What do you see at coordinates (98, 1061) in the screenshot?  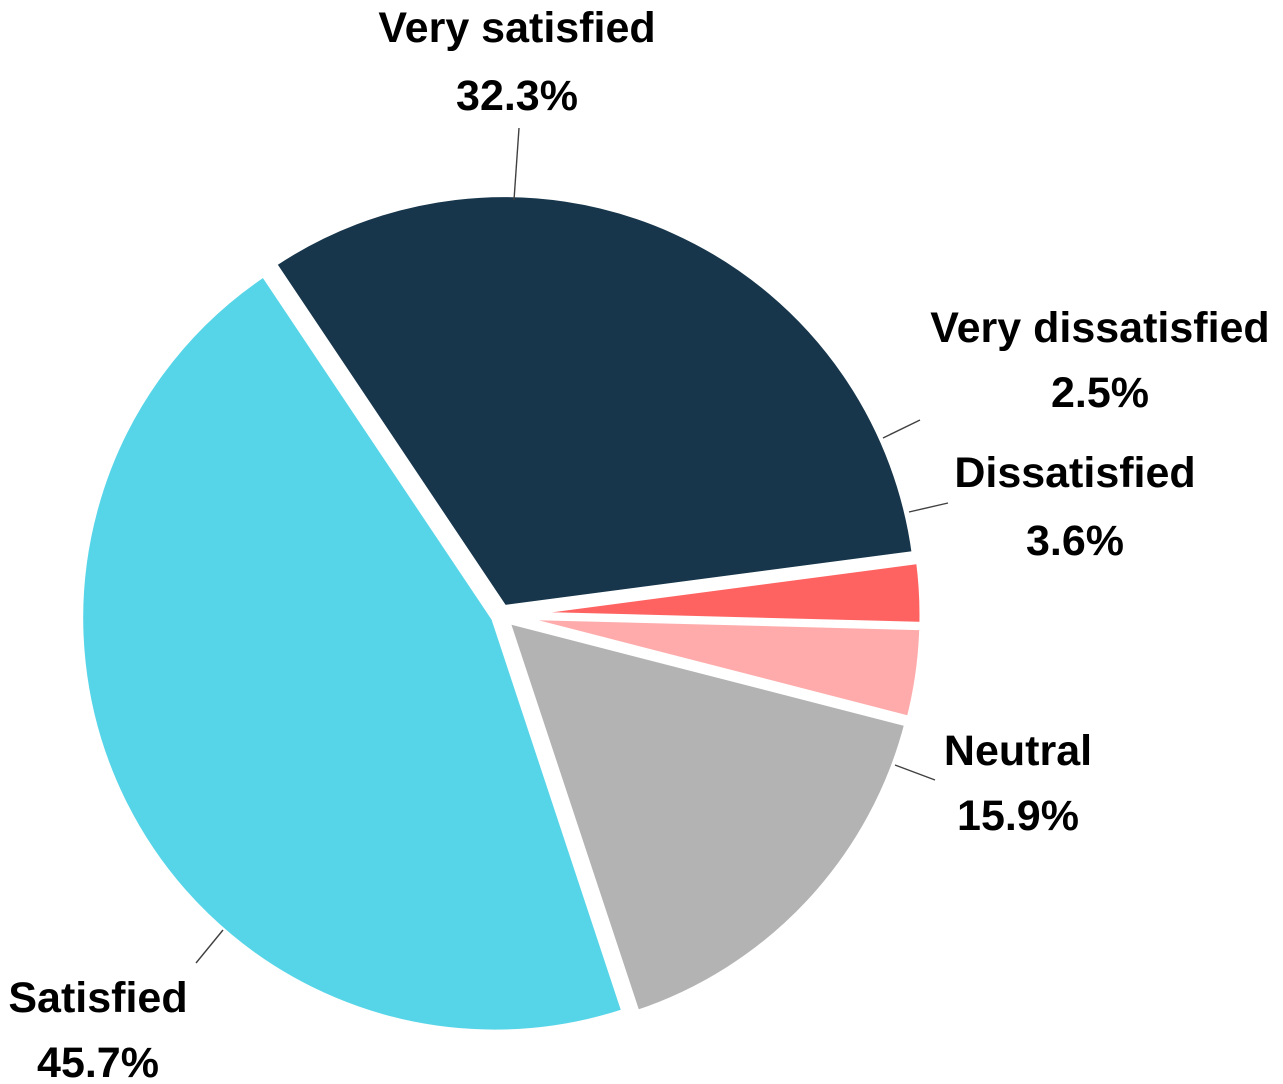 I see `slice-value-satisfied: 45.7%` at bounding box center [98, 1061].